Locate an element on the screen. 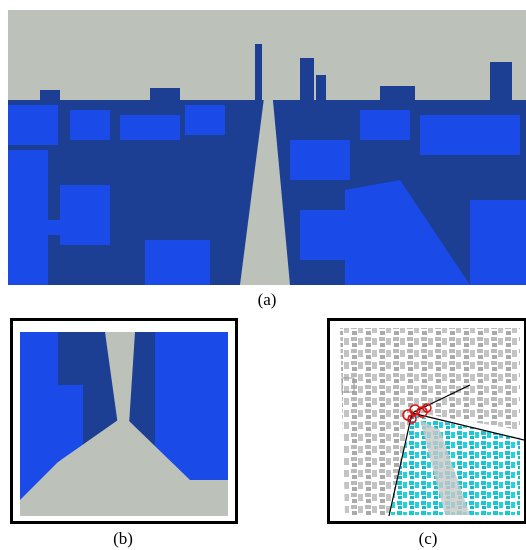 This screenshot has height=550, width=526. panel-label: (c) is located at coordinates (428, 538).